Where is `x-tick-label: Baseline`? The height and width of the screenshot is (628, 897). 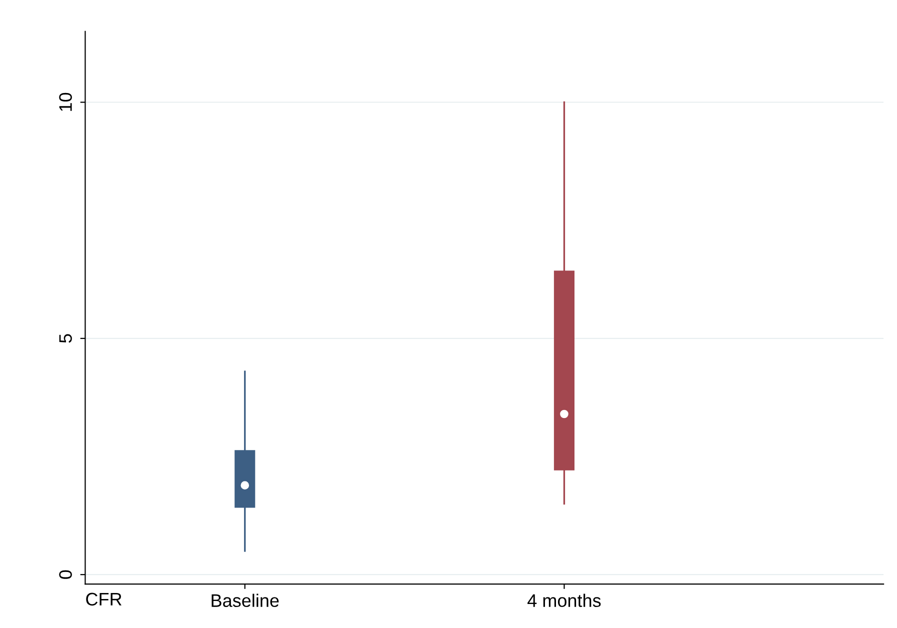
x-tick-label: Baseline is located at coordinates (245, 601).